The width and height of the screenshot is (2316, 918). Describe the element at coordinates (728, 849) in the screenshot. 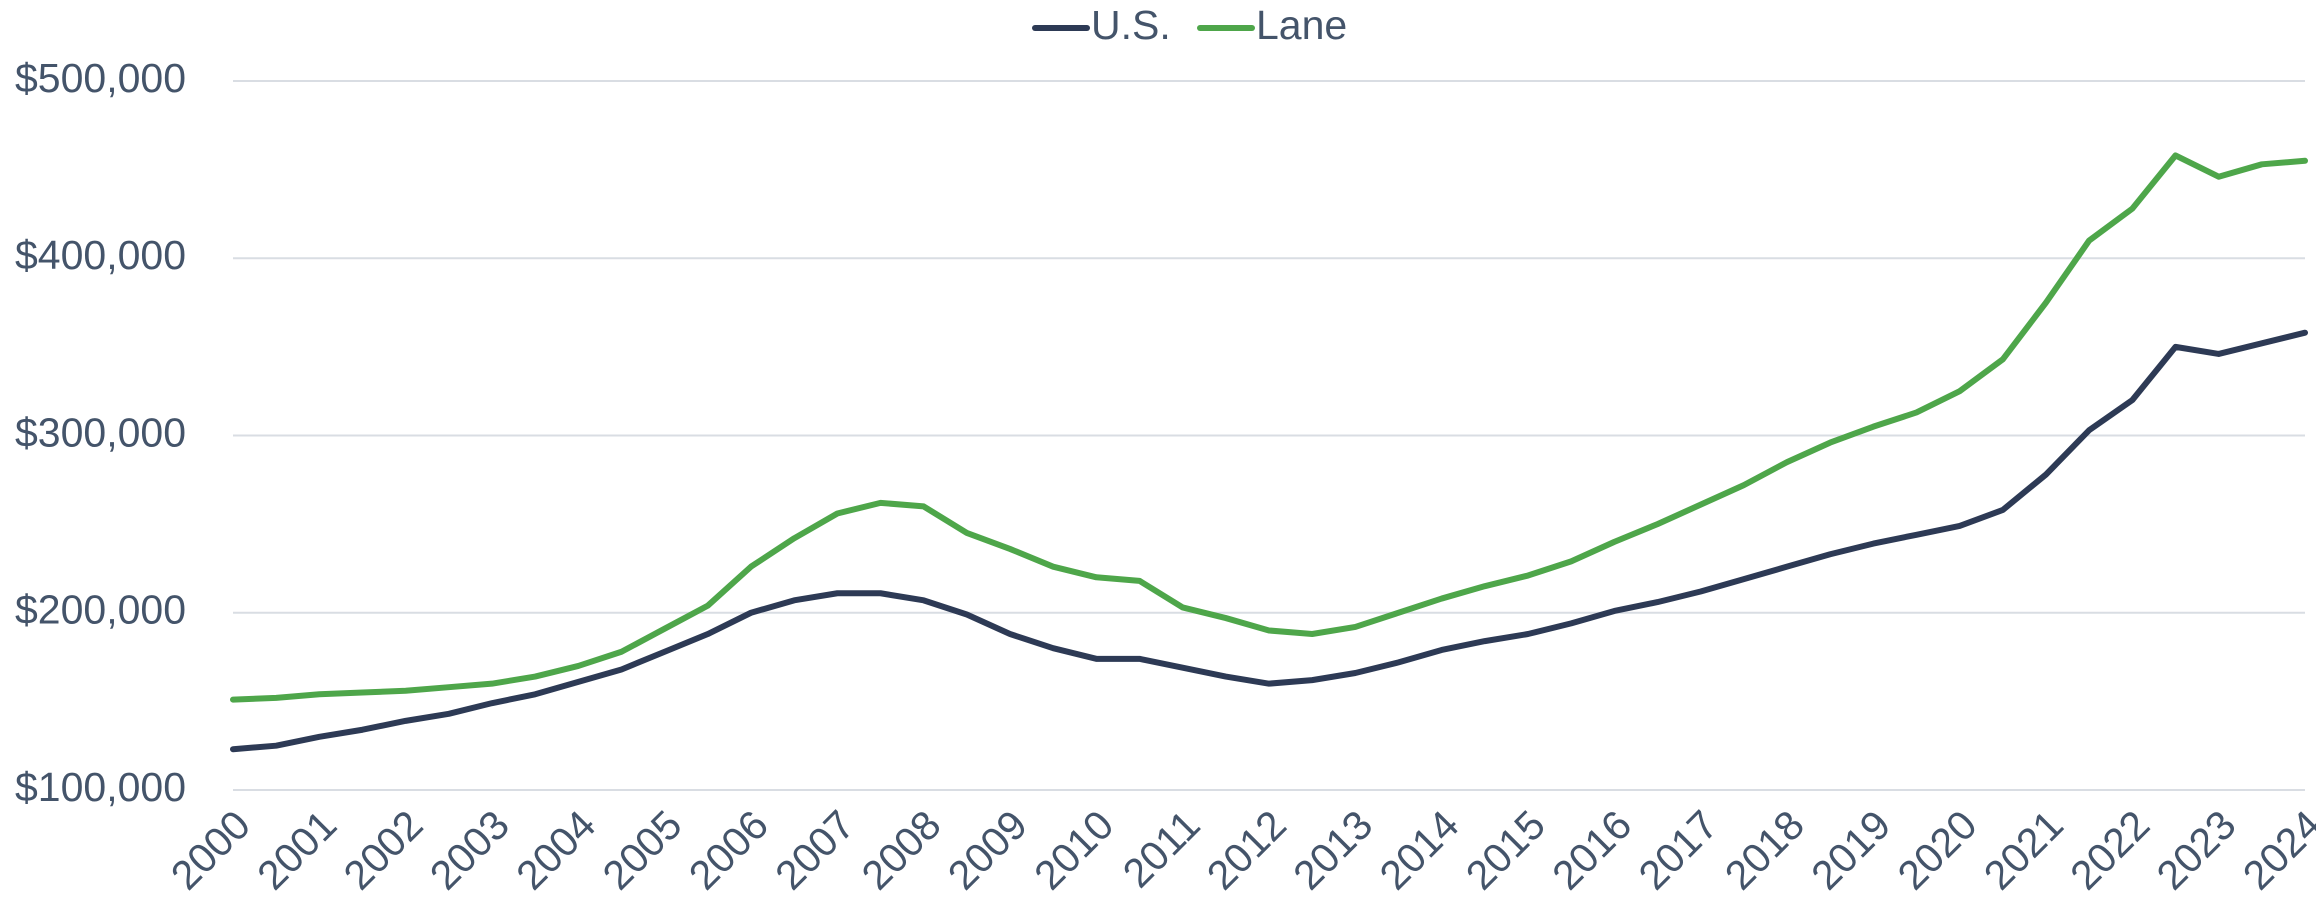

I see `x-tick-label: 2006` at that location.